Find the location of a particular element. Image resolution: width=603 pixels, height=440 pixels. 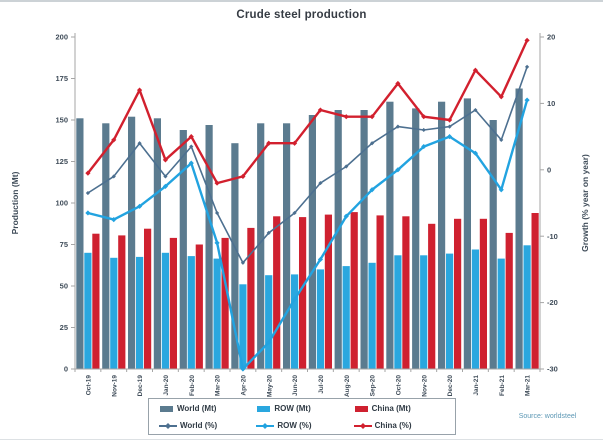

legend-item-row-mt: ROW (Mt) is located at coordinates (304, 408).